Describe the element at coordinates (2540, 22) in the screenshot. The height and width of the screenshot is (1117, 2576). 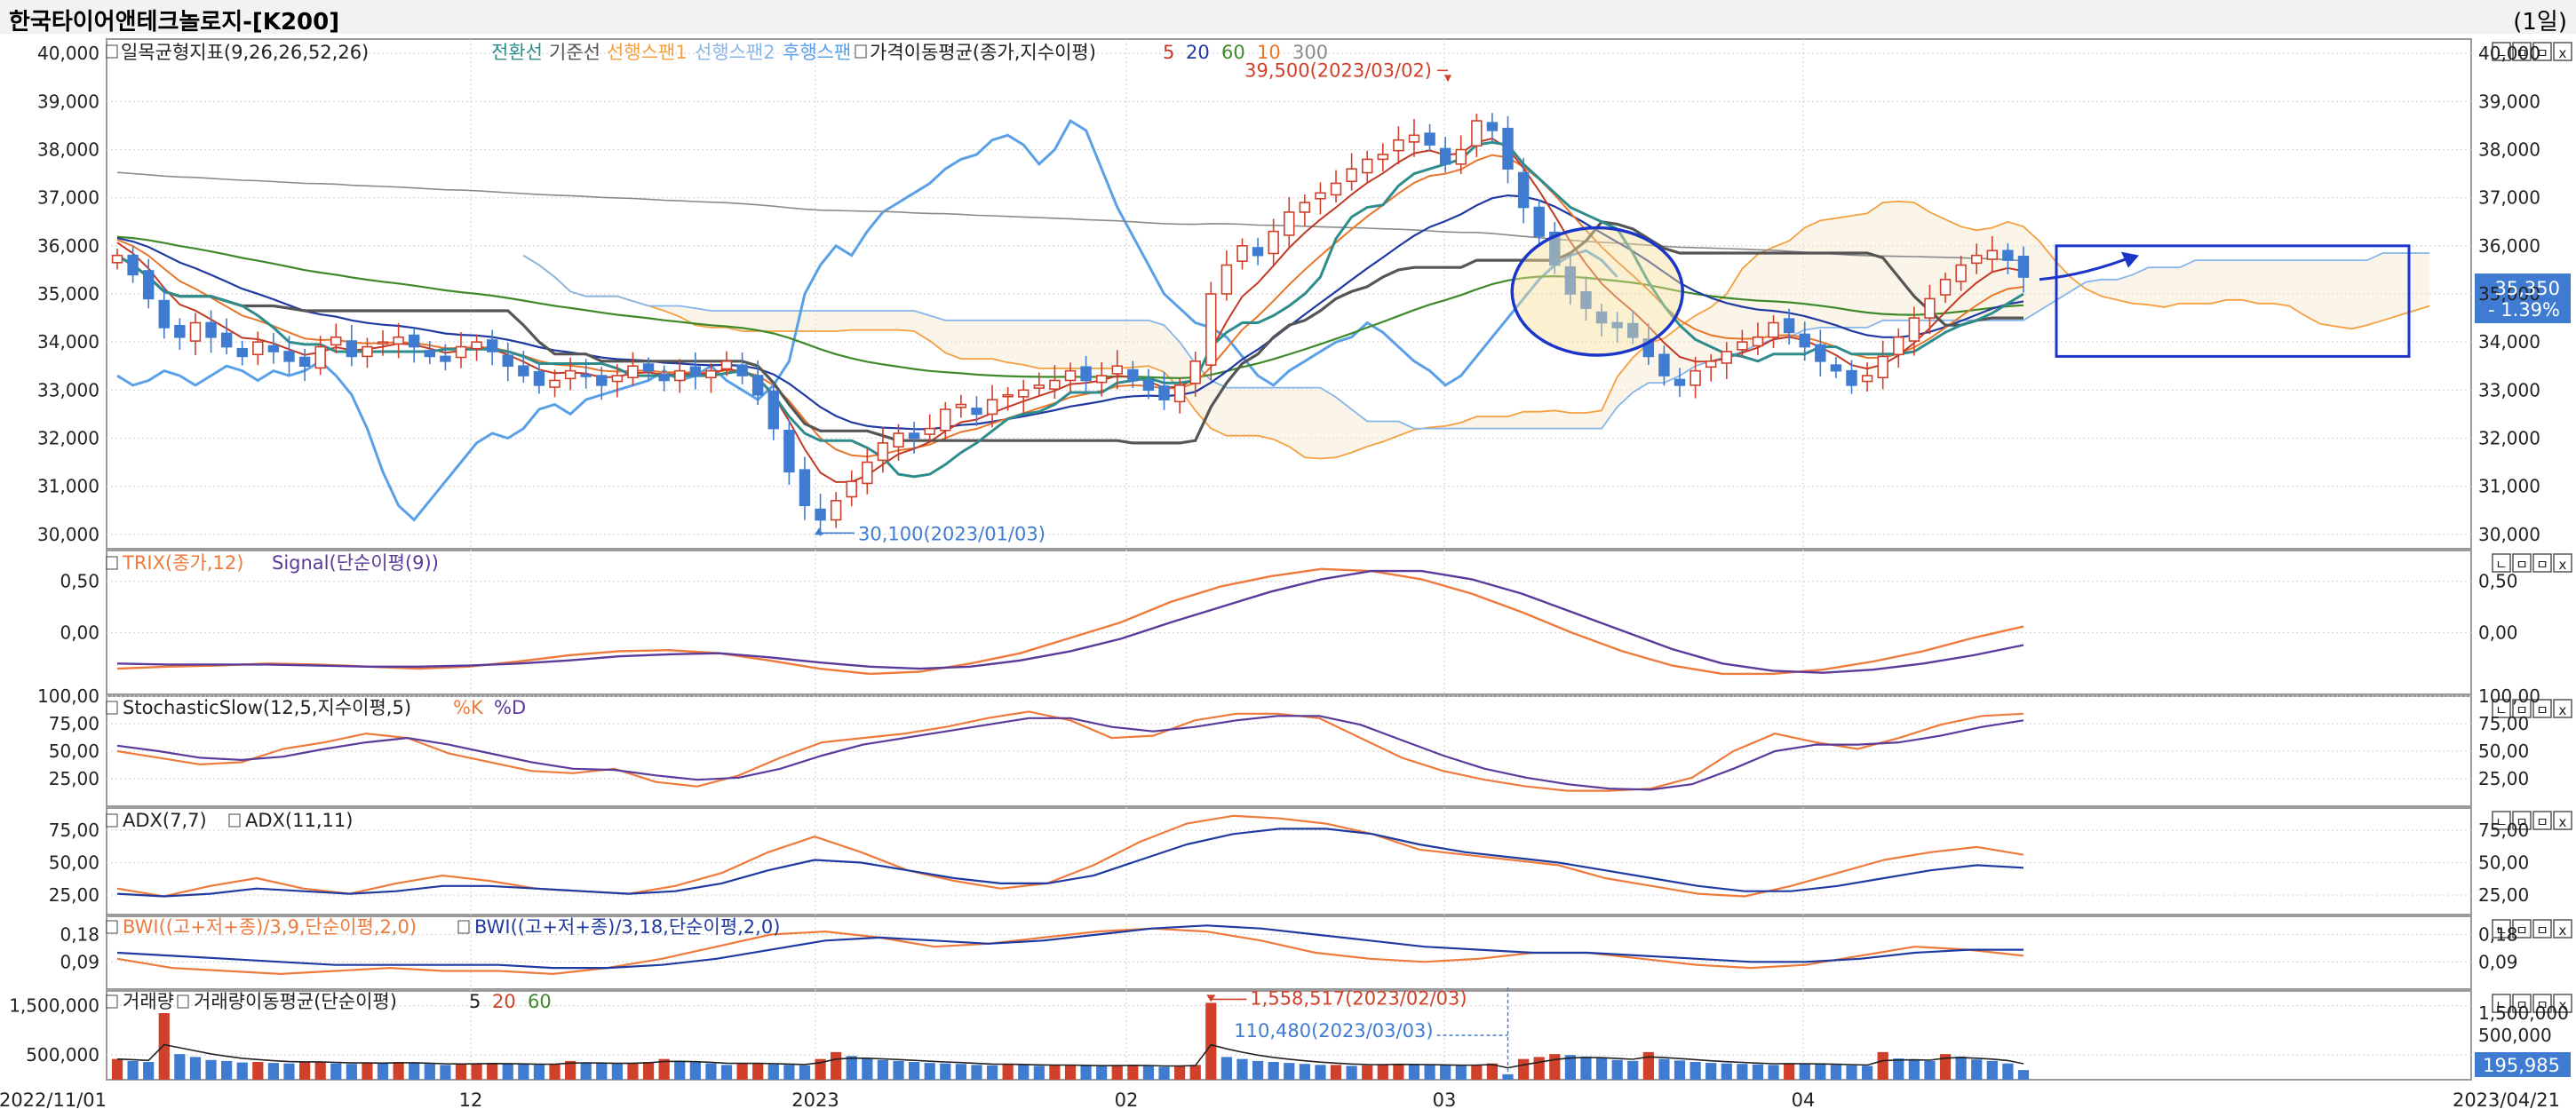
I see `period-label: (1일)` at that location.